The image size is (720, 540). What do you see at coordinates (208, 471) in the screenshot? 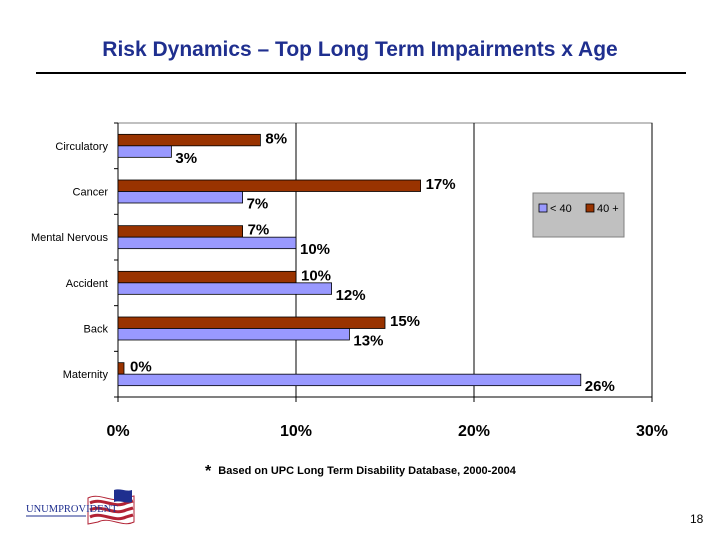
I see `footnote-mark: *` at bounding box center [208, 471].